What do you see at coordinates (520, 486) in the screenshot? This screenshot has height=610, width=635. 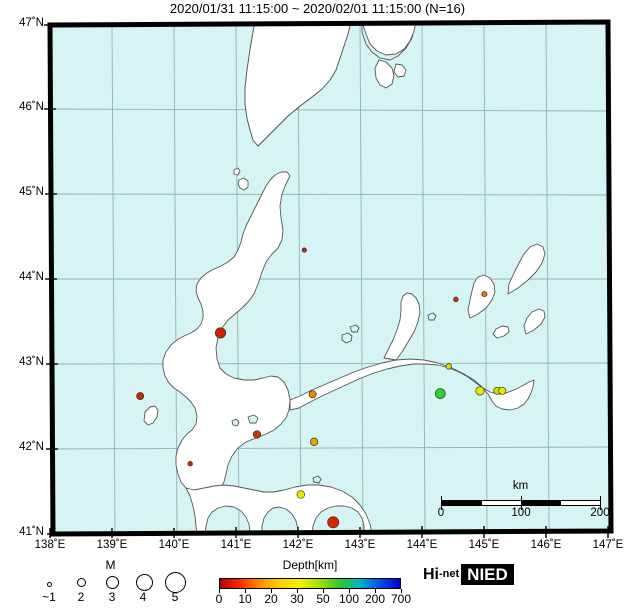 I see `scale-bar-unit: km` at bounding box center [520, 486].